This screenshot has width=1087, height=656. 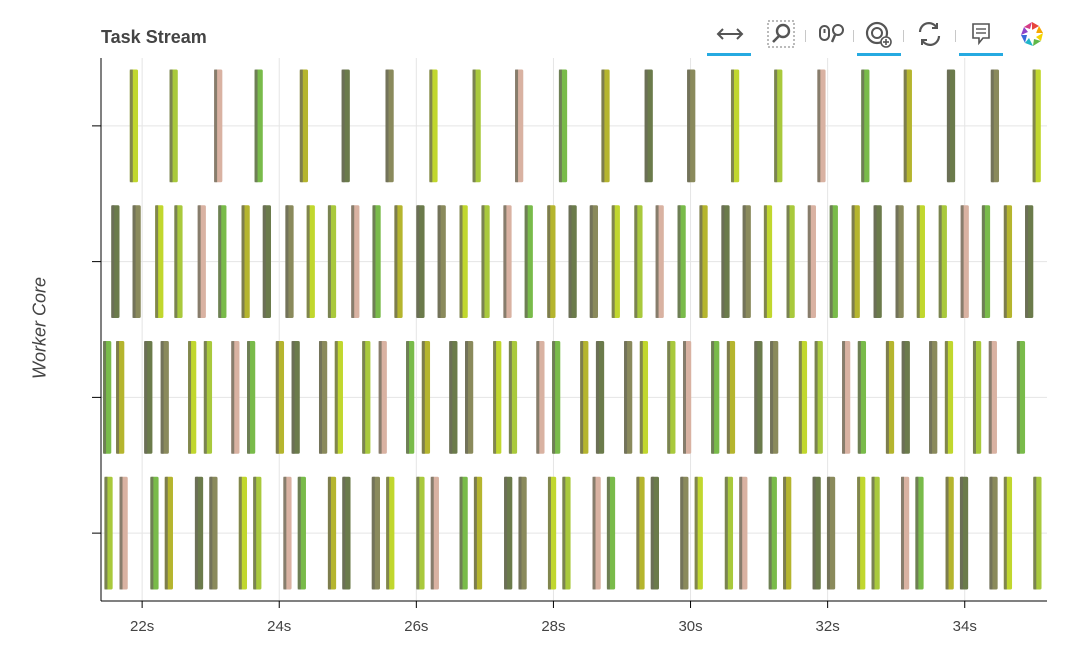 I want to click on bokeh-logo-link, so click(x=1031, y=34).